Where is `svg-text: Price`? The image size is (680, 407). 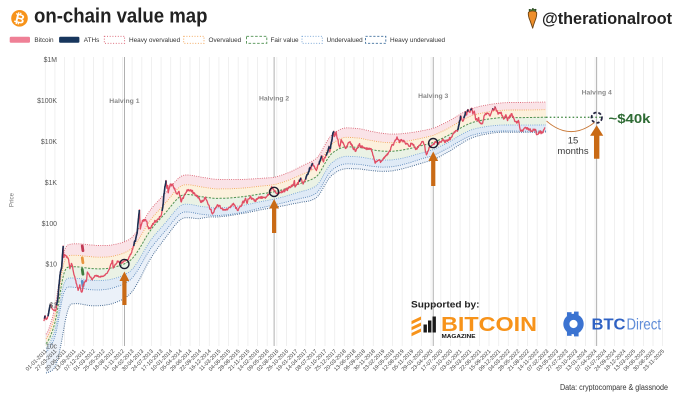 svg-text: Price is located at coordinates (12, 199).